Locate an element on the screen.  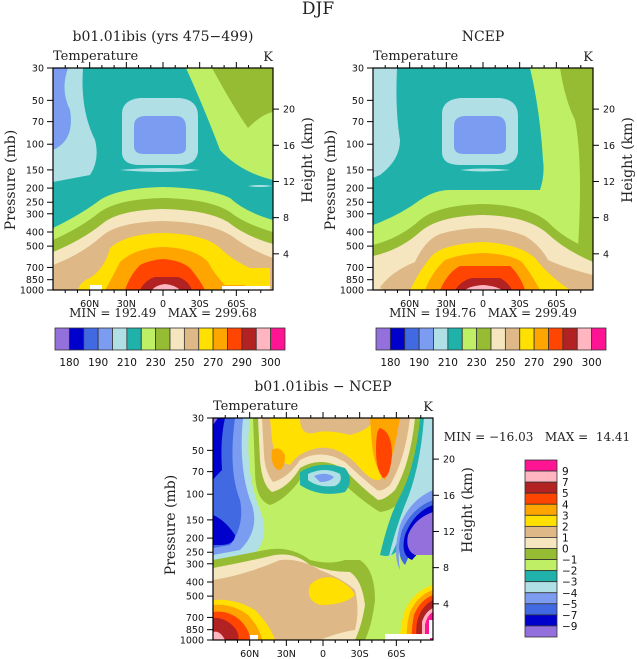
x-axis: 60N 30N 0 30S 60S is located at coordinates (483, 186).